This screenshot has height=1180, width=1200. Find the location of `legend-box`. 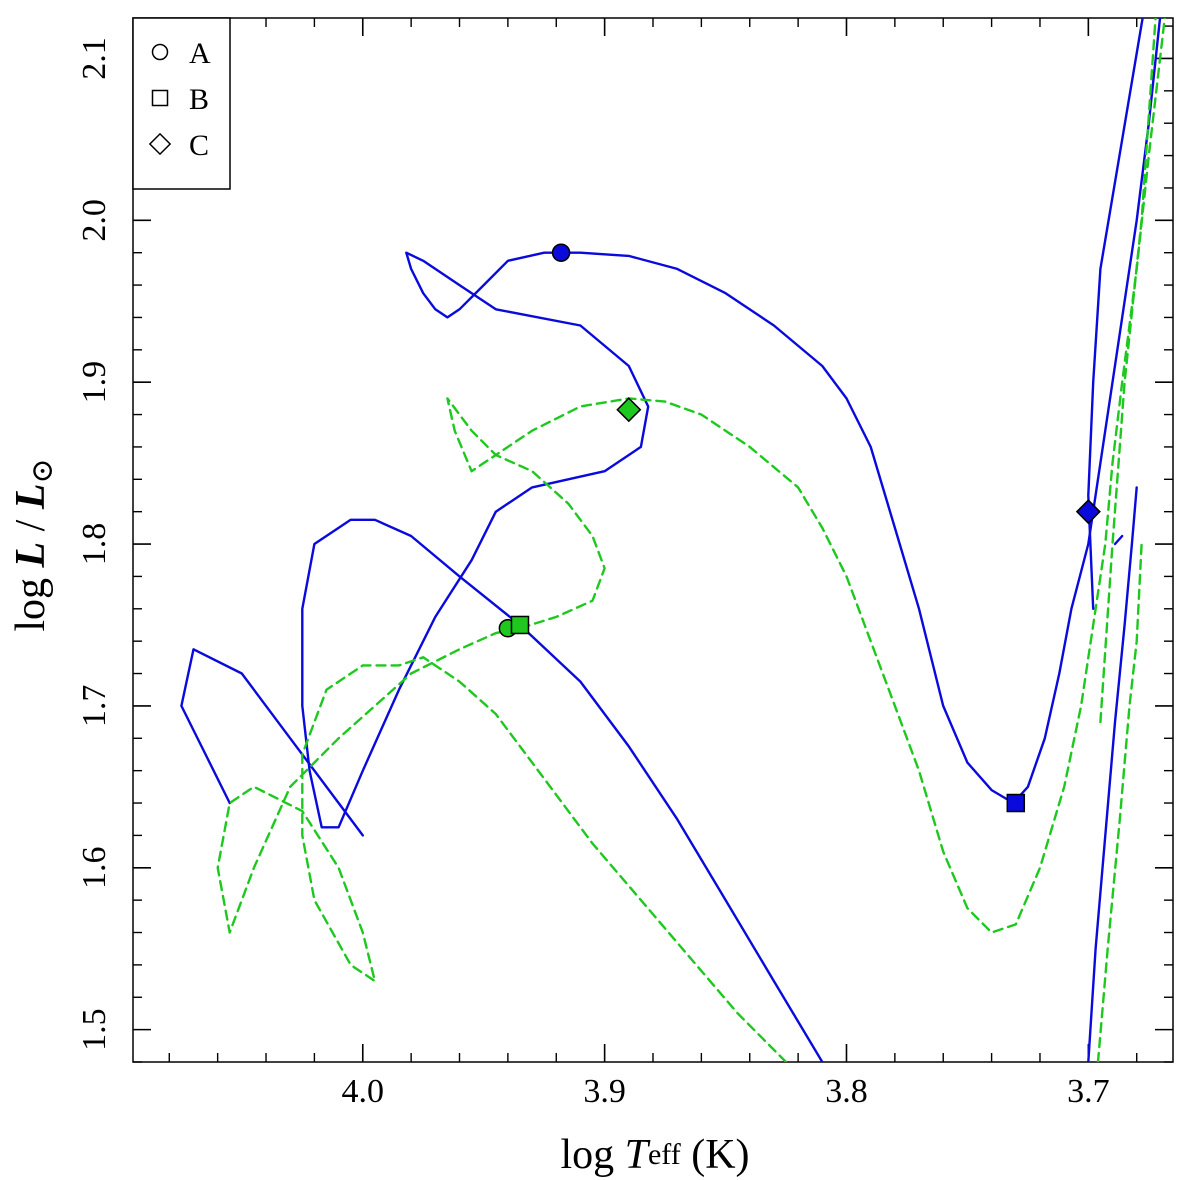

legend-box is located at coordinates (181, 103).